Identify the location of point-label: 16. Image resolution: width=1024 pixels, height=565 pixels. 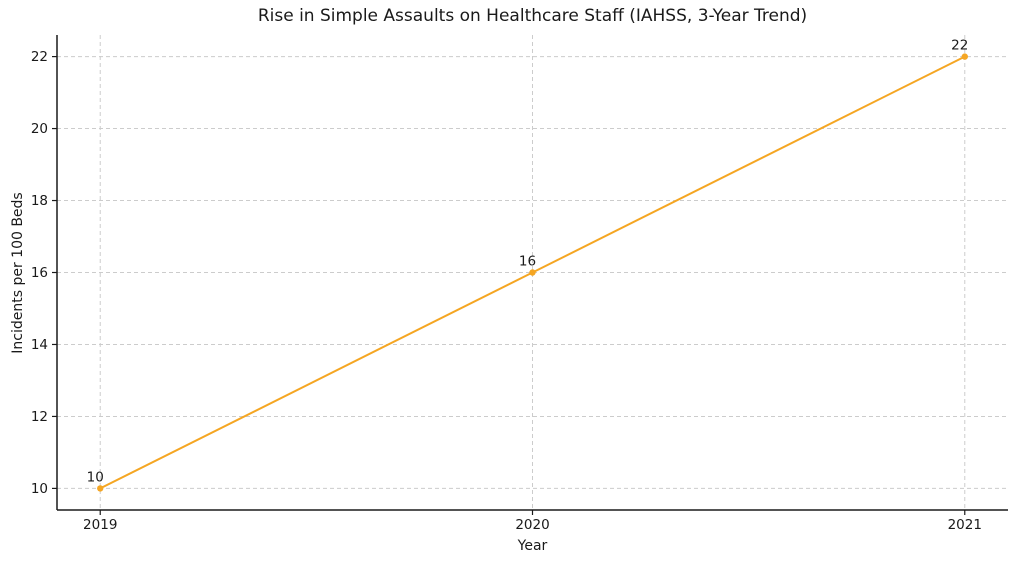
(527, 262).